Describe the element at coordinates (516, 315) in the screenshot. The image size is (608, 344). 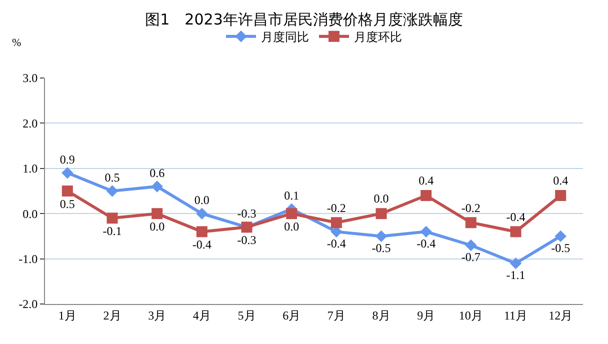
I see `x-tick-label: 11月` at that location.